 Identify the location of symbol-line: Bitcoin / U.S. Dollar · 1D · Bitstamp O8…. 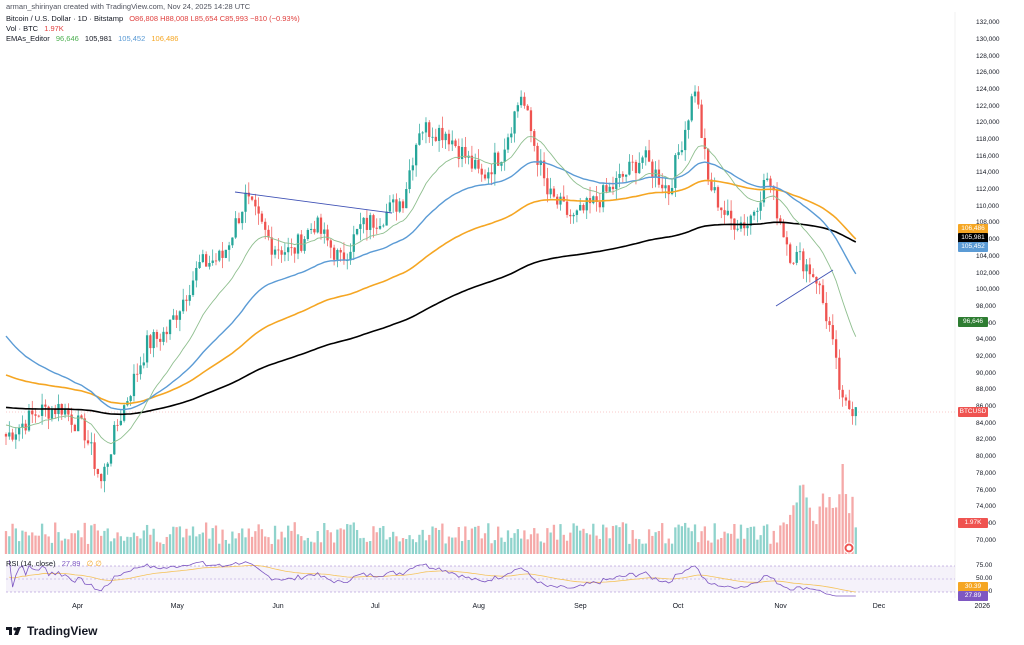
(155, 19).